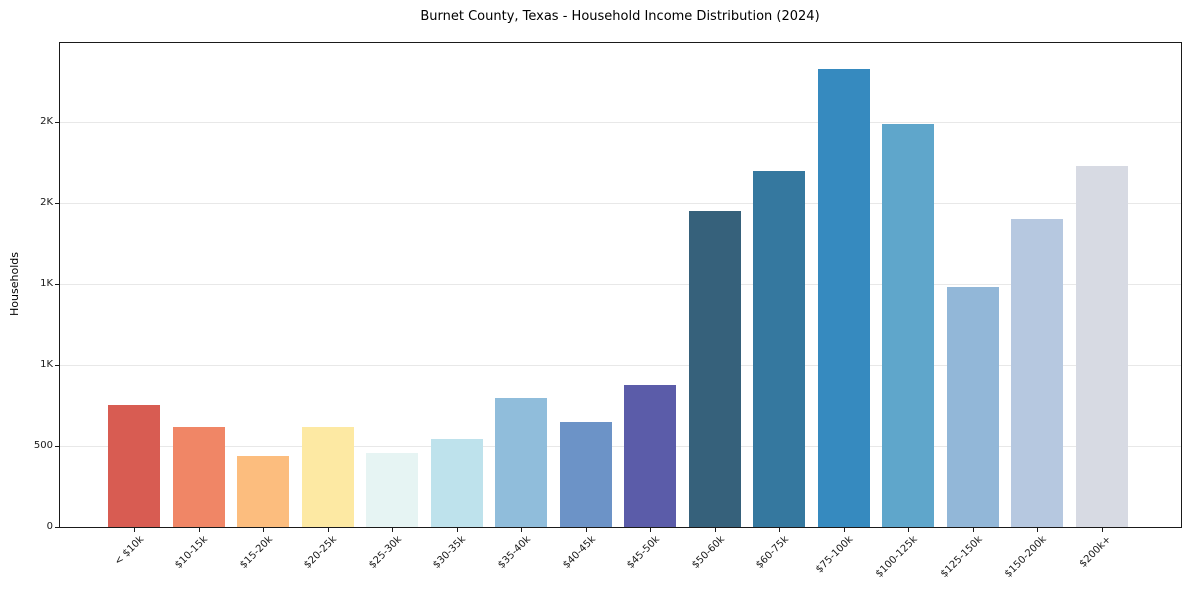 The image size is (1189, 590). What do you see at coordinates (644, 552) in the screenshot?
I see `x-tick-label: $45-50k` at bounding box center [644, 552].